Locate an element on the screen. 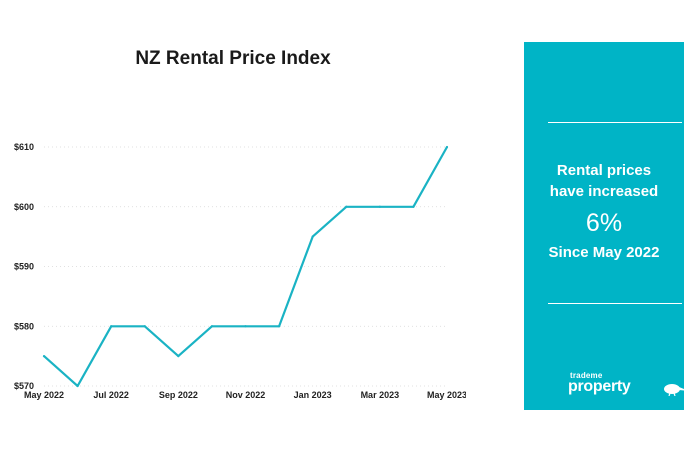 This screenshot has width=685, height=457. panel-top-divider is located at coordinates (615, 122).